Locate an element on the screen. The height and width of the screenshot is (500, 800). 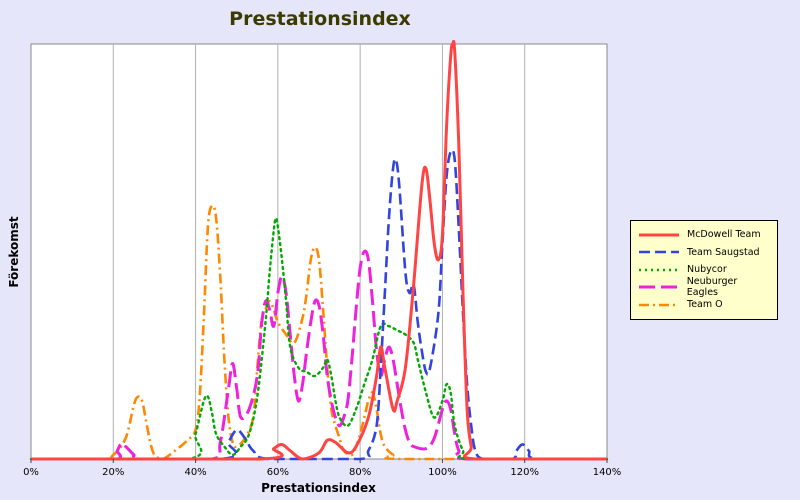
x-tick-label: 60% is located at coordinates (278, 472).